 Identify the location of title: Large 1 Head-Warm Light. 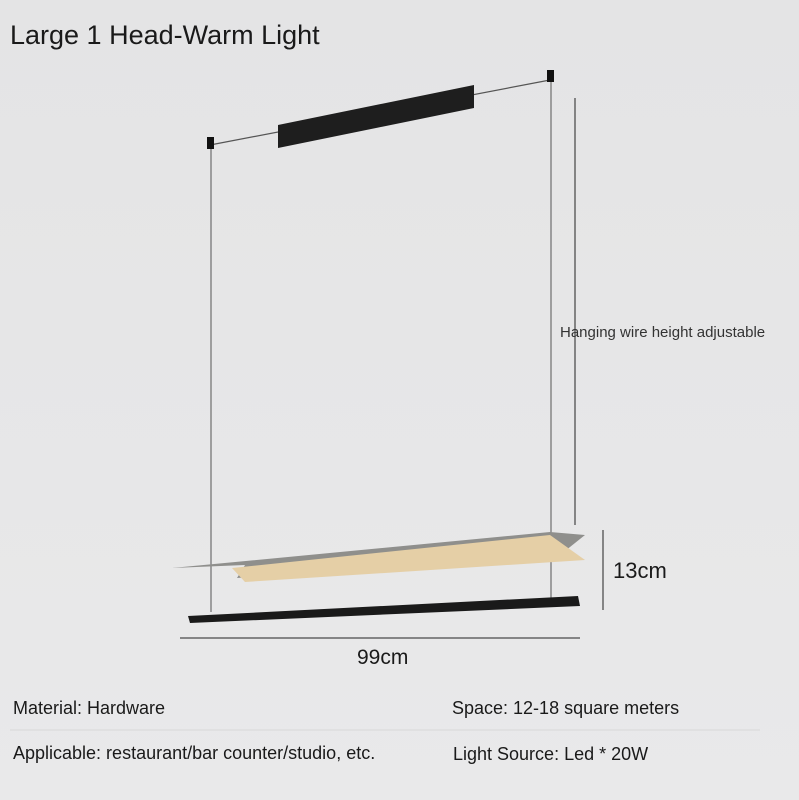
(165, 35).